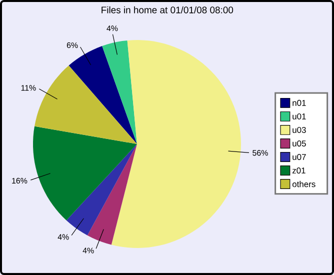 This screenshot has width=334, height=275. I want to click on legend-label: u01, so click(299, 116).